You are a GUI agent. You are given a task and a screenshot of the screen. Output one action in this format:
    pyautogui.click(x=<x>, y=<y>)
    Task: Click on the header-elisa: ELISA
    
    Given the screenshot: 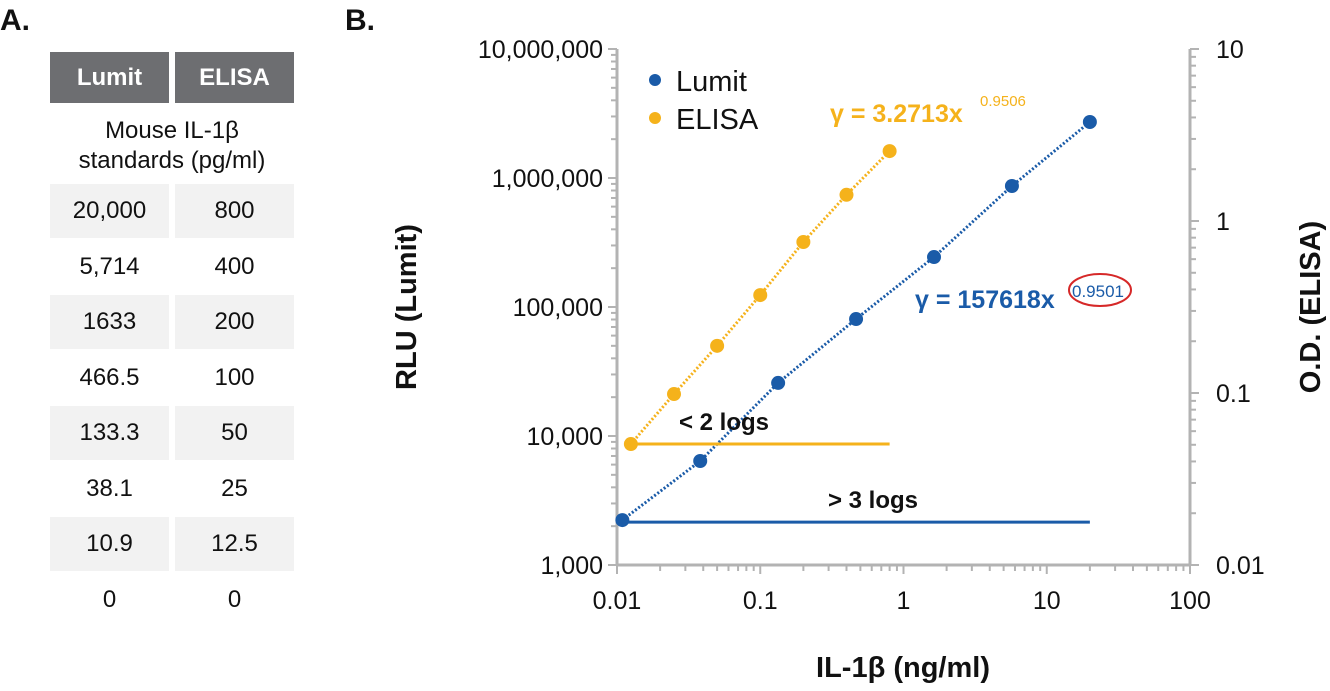 What is the action you would take?
    pyautogui.click(x=234, y=77)
    